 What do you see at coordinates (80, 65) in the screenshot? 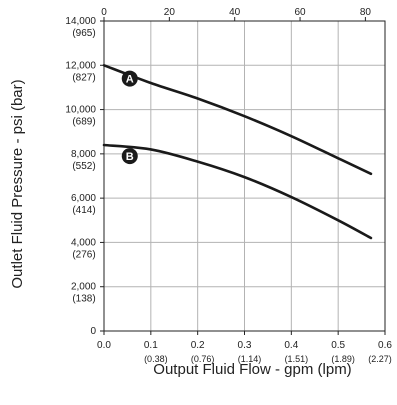
I see `y-tick-label: 12,000` at bounding box center [80, 65].